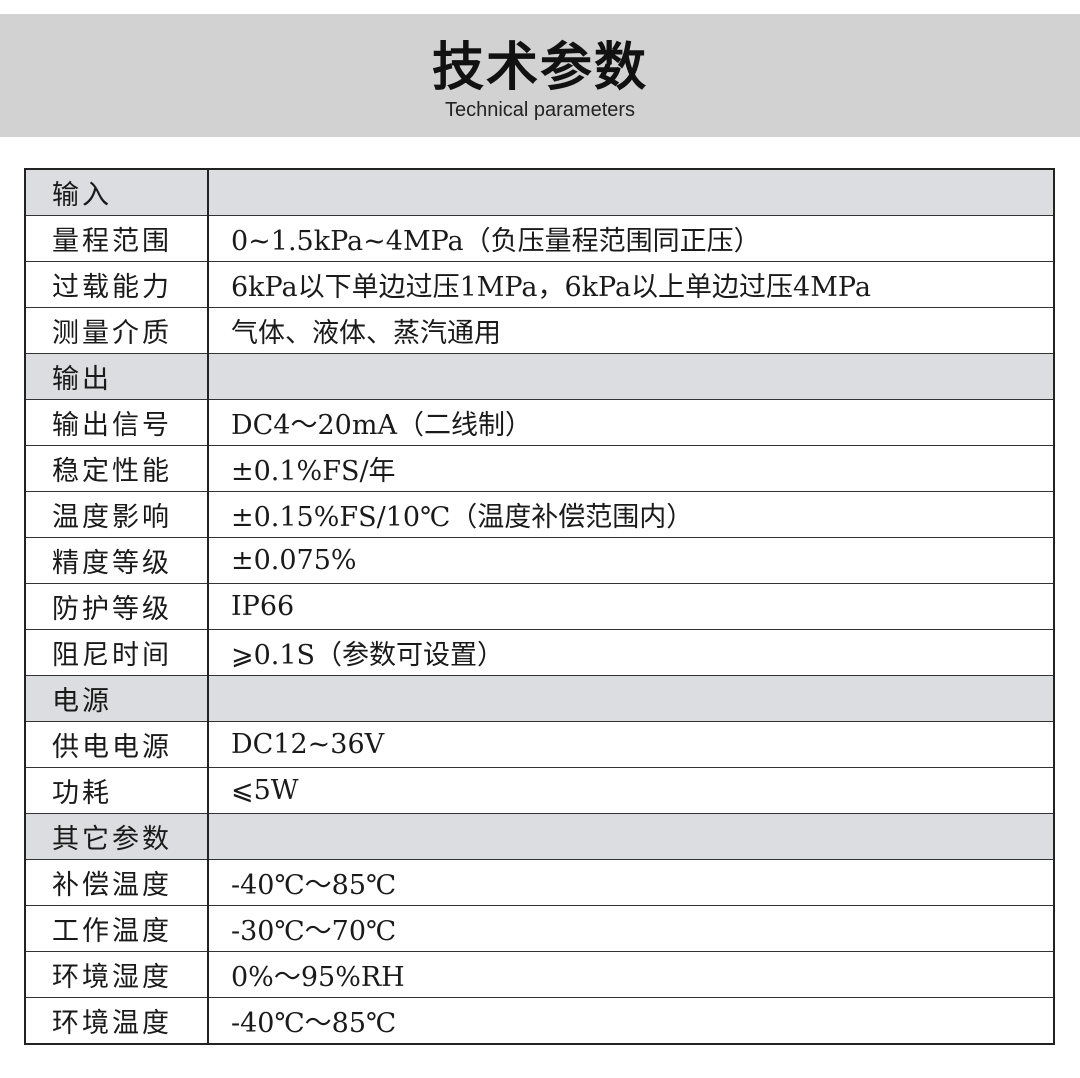 The height and width of the screenshot is (1078, 1080). Describe the element at coordinates (631, 284) in the screenshot. I see `row-value: 6kPa以下单边过压1MPa，6kPa以上单边过压4MPa` at that location.